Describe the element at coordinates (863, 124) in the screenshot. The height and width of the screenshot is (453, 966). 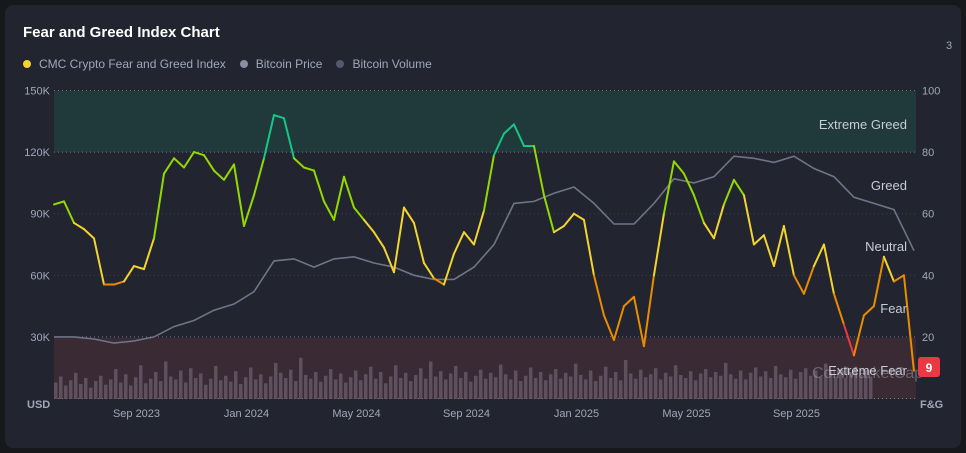
I see `zone-label: Extreme Greed` at that location.